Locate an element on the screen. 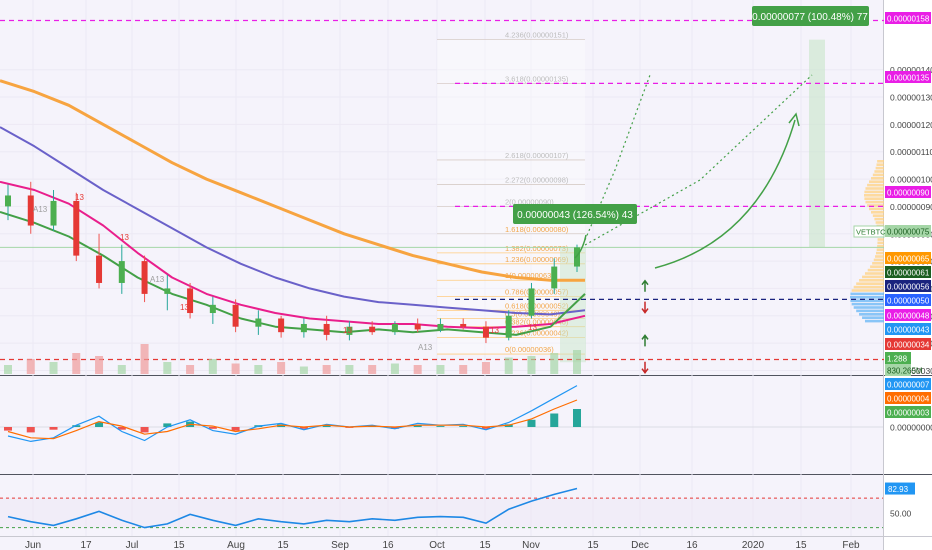 The height and width of the screenshot is (550, 932). y-tick-label: 0.00000130 is located at coordinates (911, 98).